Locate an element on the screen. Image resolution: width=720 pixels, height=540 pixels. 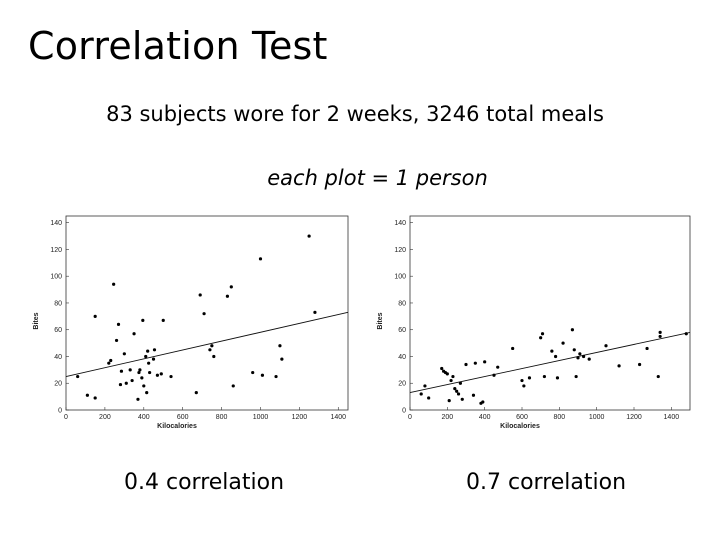
caption-left: 0.4 correlation is located at coordinates (204, 482).